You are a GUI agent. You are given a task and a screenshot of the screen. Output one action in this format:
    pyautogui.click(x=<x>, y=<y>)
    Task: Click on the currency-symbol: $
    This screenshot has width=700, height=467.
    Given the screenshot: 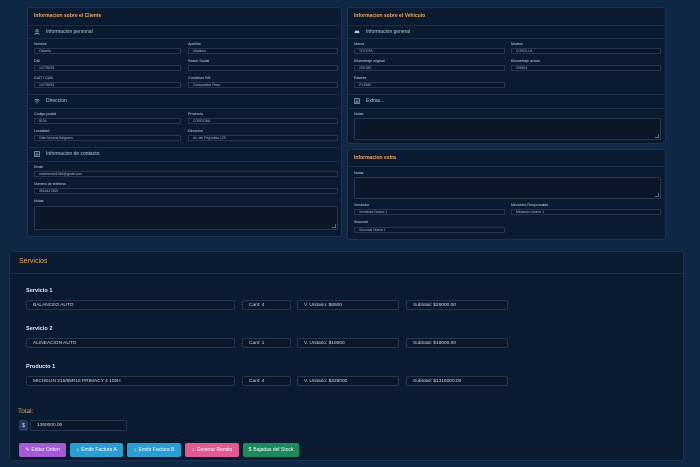 What is the action you would take?
    pyautogui.click(x=23, y=425)
    